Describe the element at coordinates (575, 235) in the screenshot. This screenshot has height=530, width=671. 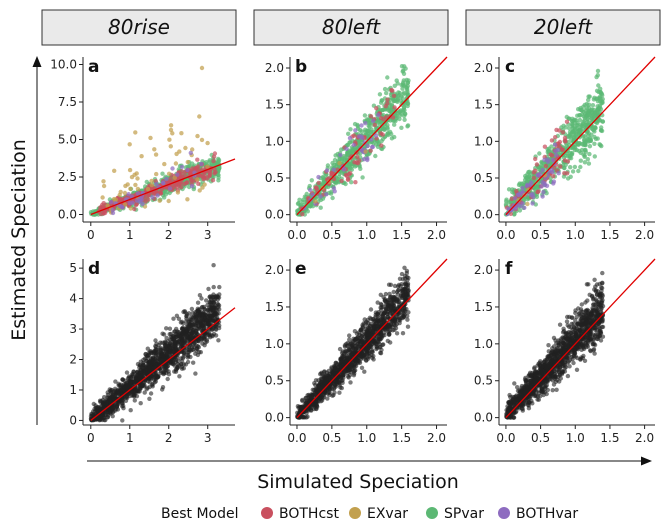
I see `x-tick-label: 1.0` at that location.